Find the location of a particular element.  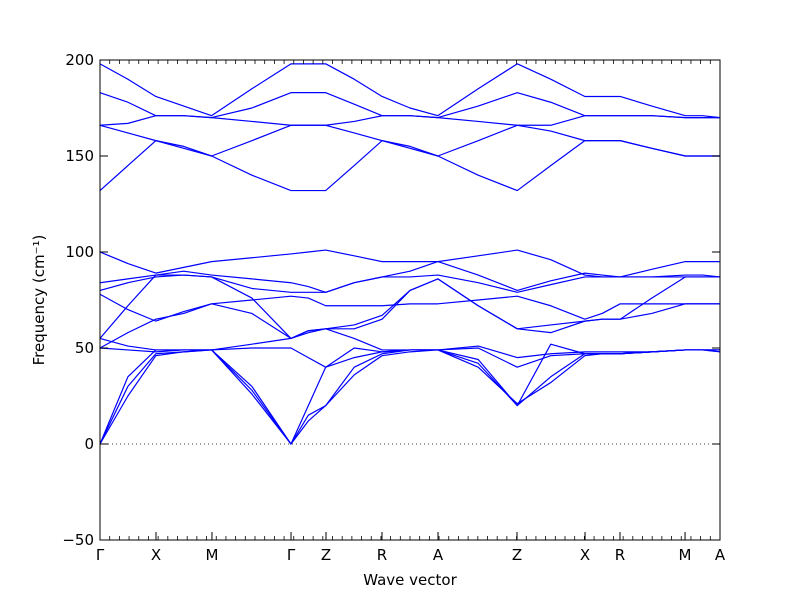

y-tick-label: 0 is located at coordinates (89, 444).